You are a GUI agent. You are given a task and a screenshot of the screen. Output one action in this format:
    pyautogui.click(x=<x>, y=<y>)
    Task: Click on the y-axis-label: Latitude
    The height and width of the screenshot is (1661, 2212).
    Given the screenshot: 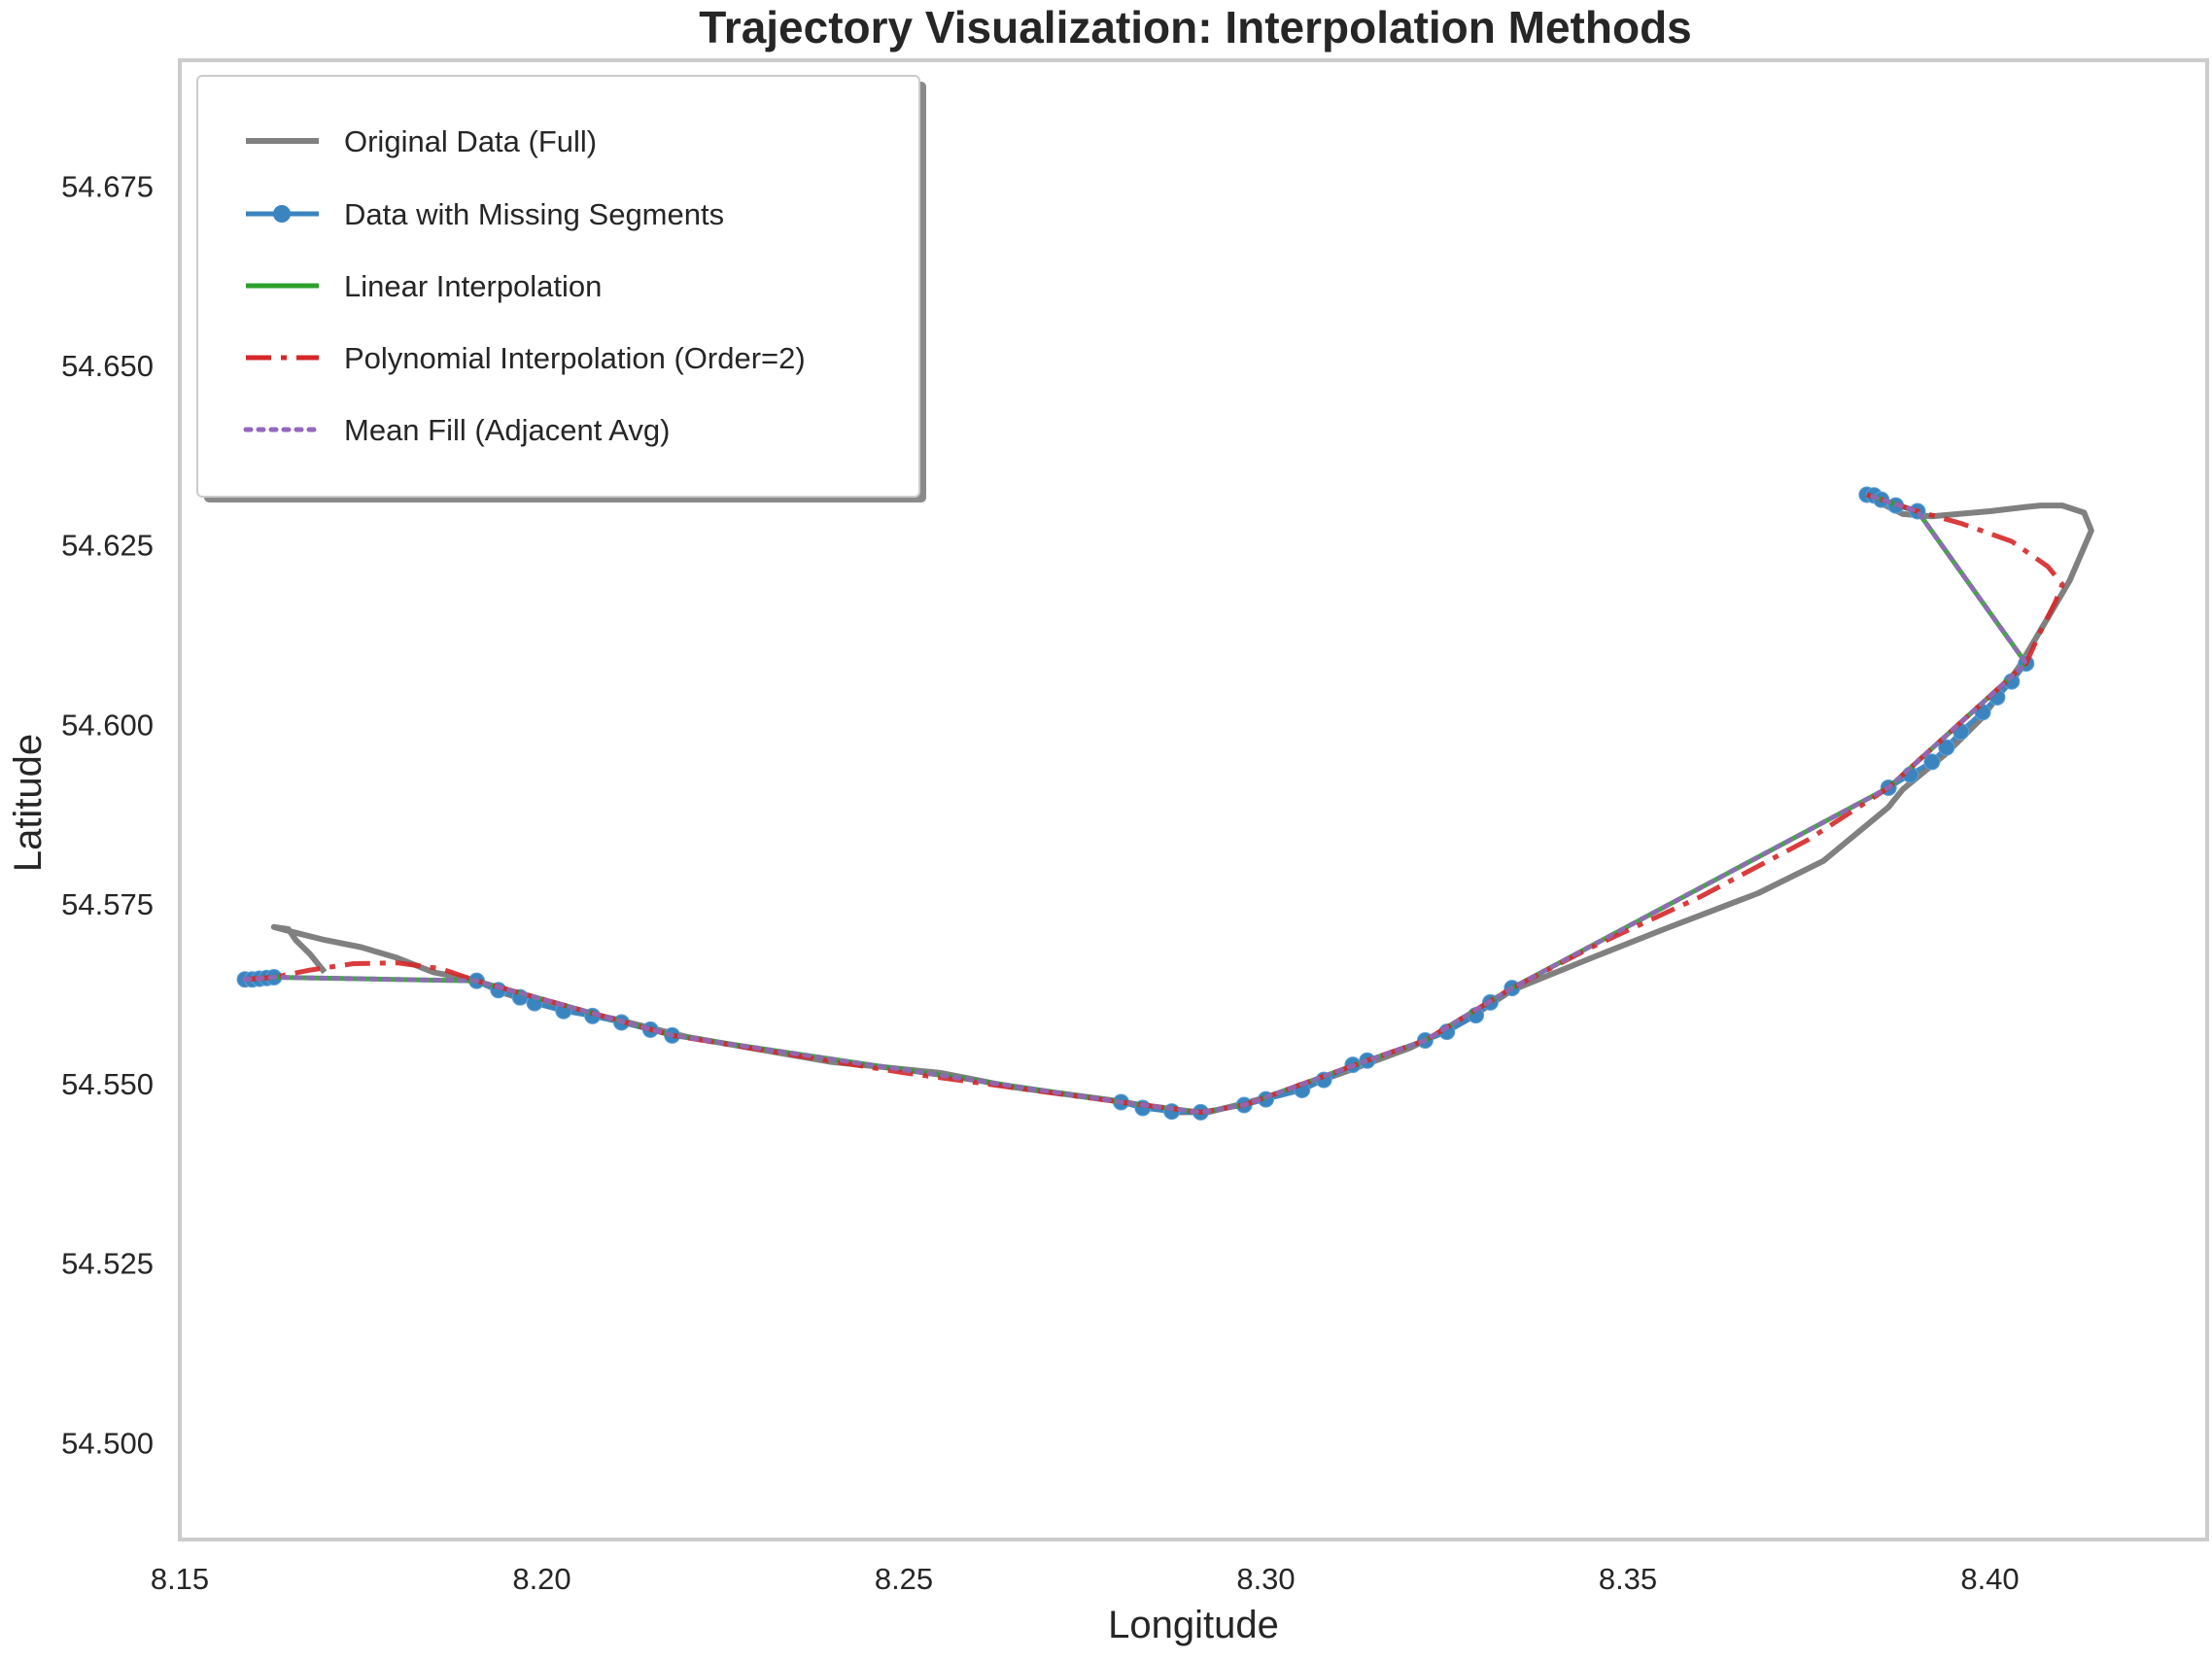 What is the action you would take?
    pyautogui.click(x=28, y=803)
    